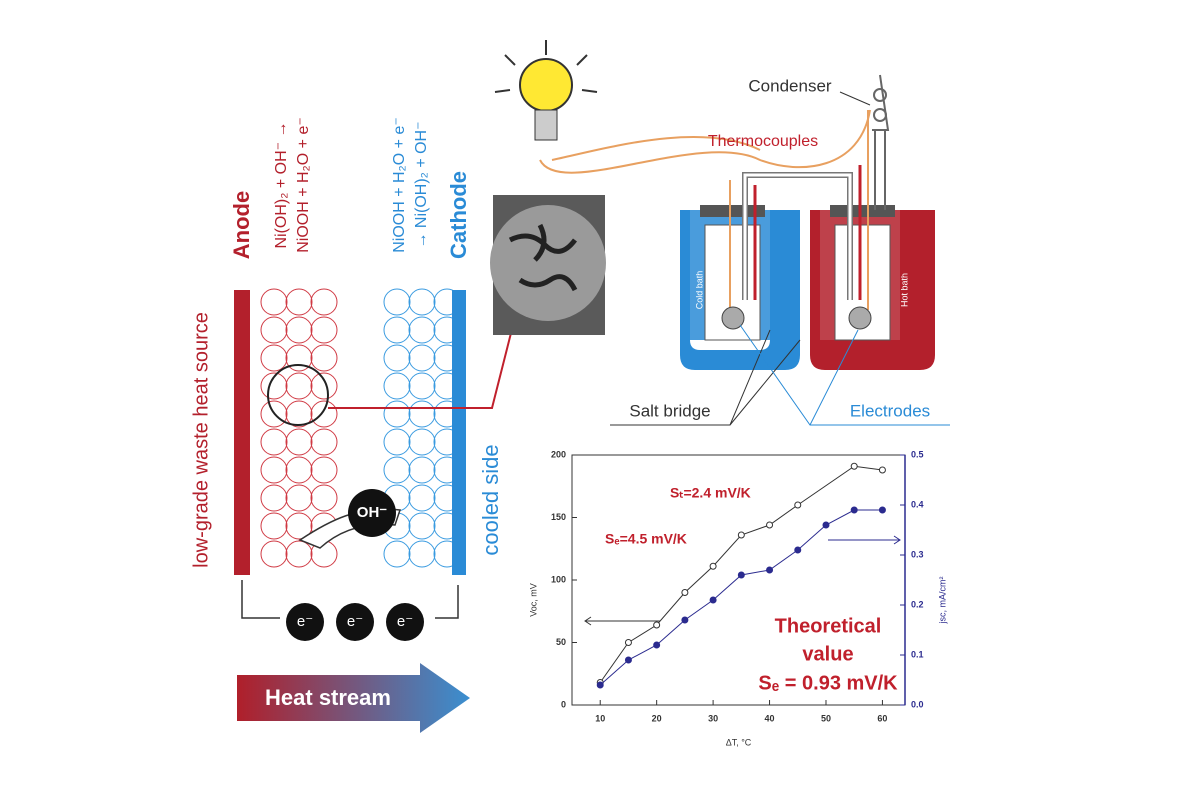 This screenshot has height=800, width=1200. I want to click on y-axis-label: Voc, mV, so click(533, 600).